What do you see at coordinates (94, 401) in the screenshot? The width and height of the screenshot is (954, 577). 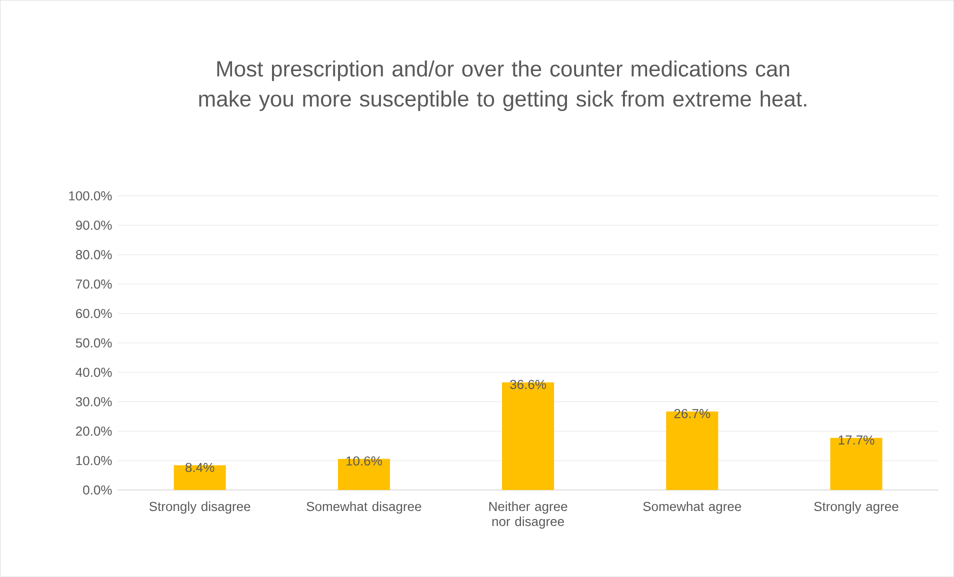 I see `y-tick-label: 30.0%` at bounding box center [94, 401].